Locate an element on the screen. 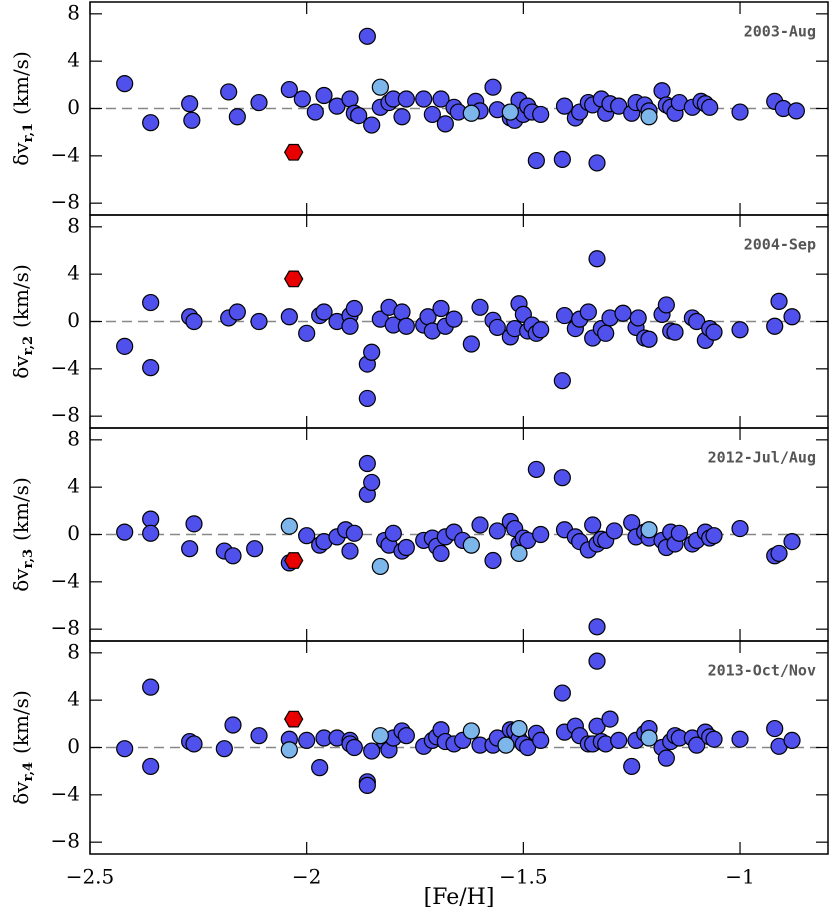  y-tick-label: 8 is located at coordinates (73, 225).